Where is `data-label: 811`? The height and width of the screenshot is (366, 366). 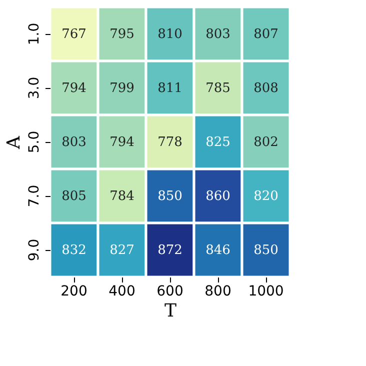
data-label: 811 is located at coordinates (170, 88).